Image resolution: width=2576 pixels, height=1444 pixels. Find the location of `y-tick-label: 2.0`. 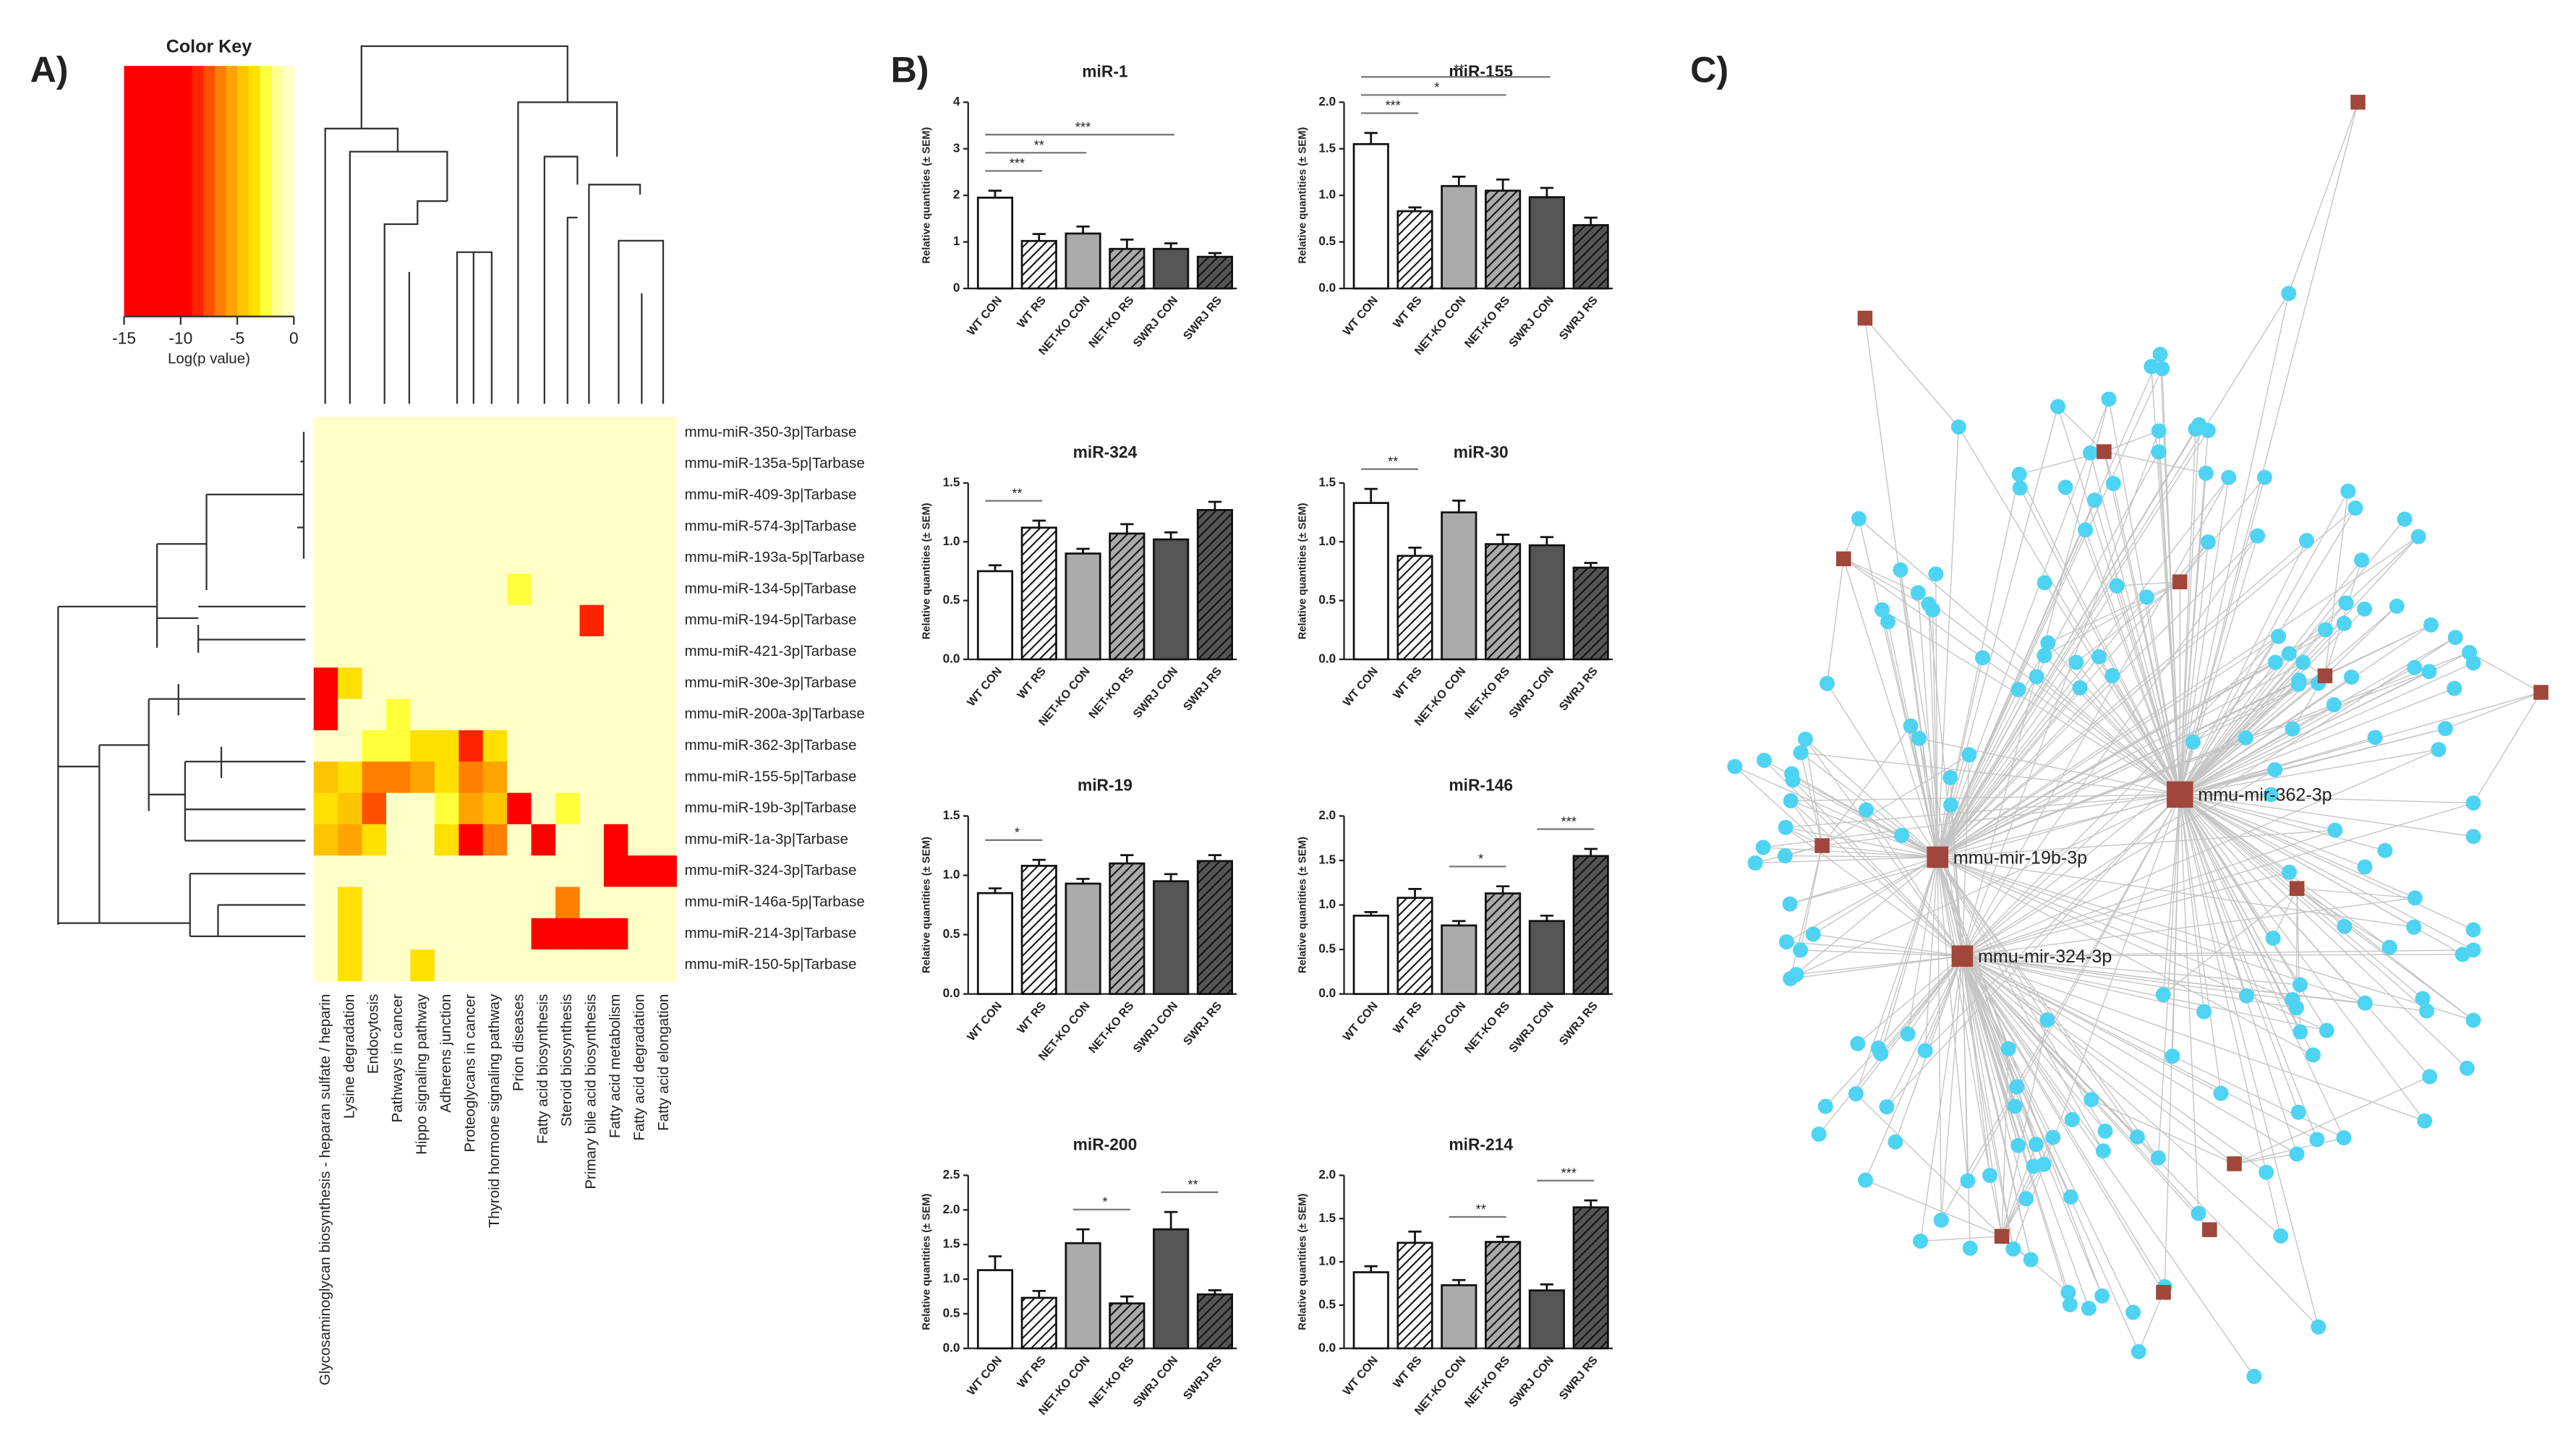

y-tick-label: 2.0 is located at coordinates (952, 1209).